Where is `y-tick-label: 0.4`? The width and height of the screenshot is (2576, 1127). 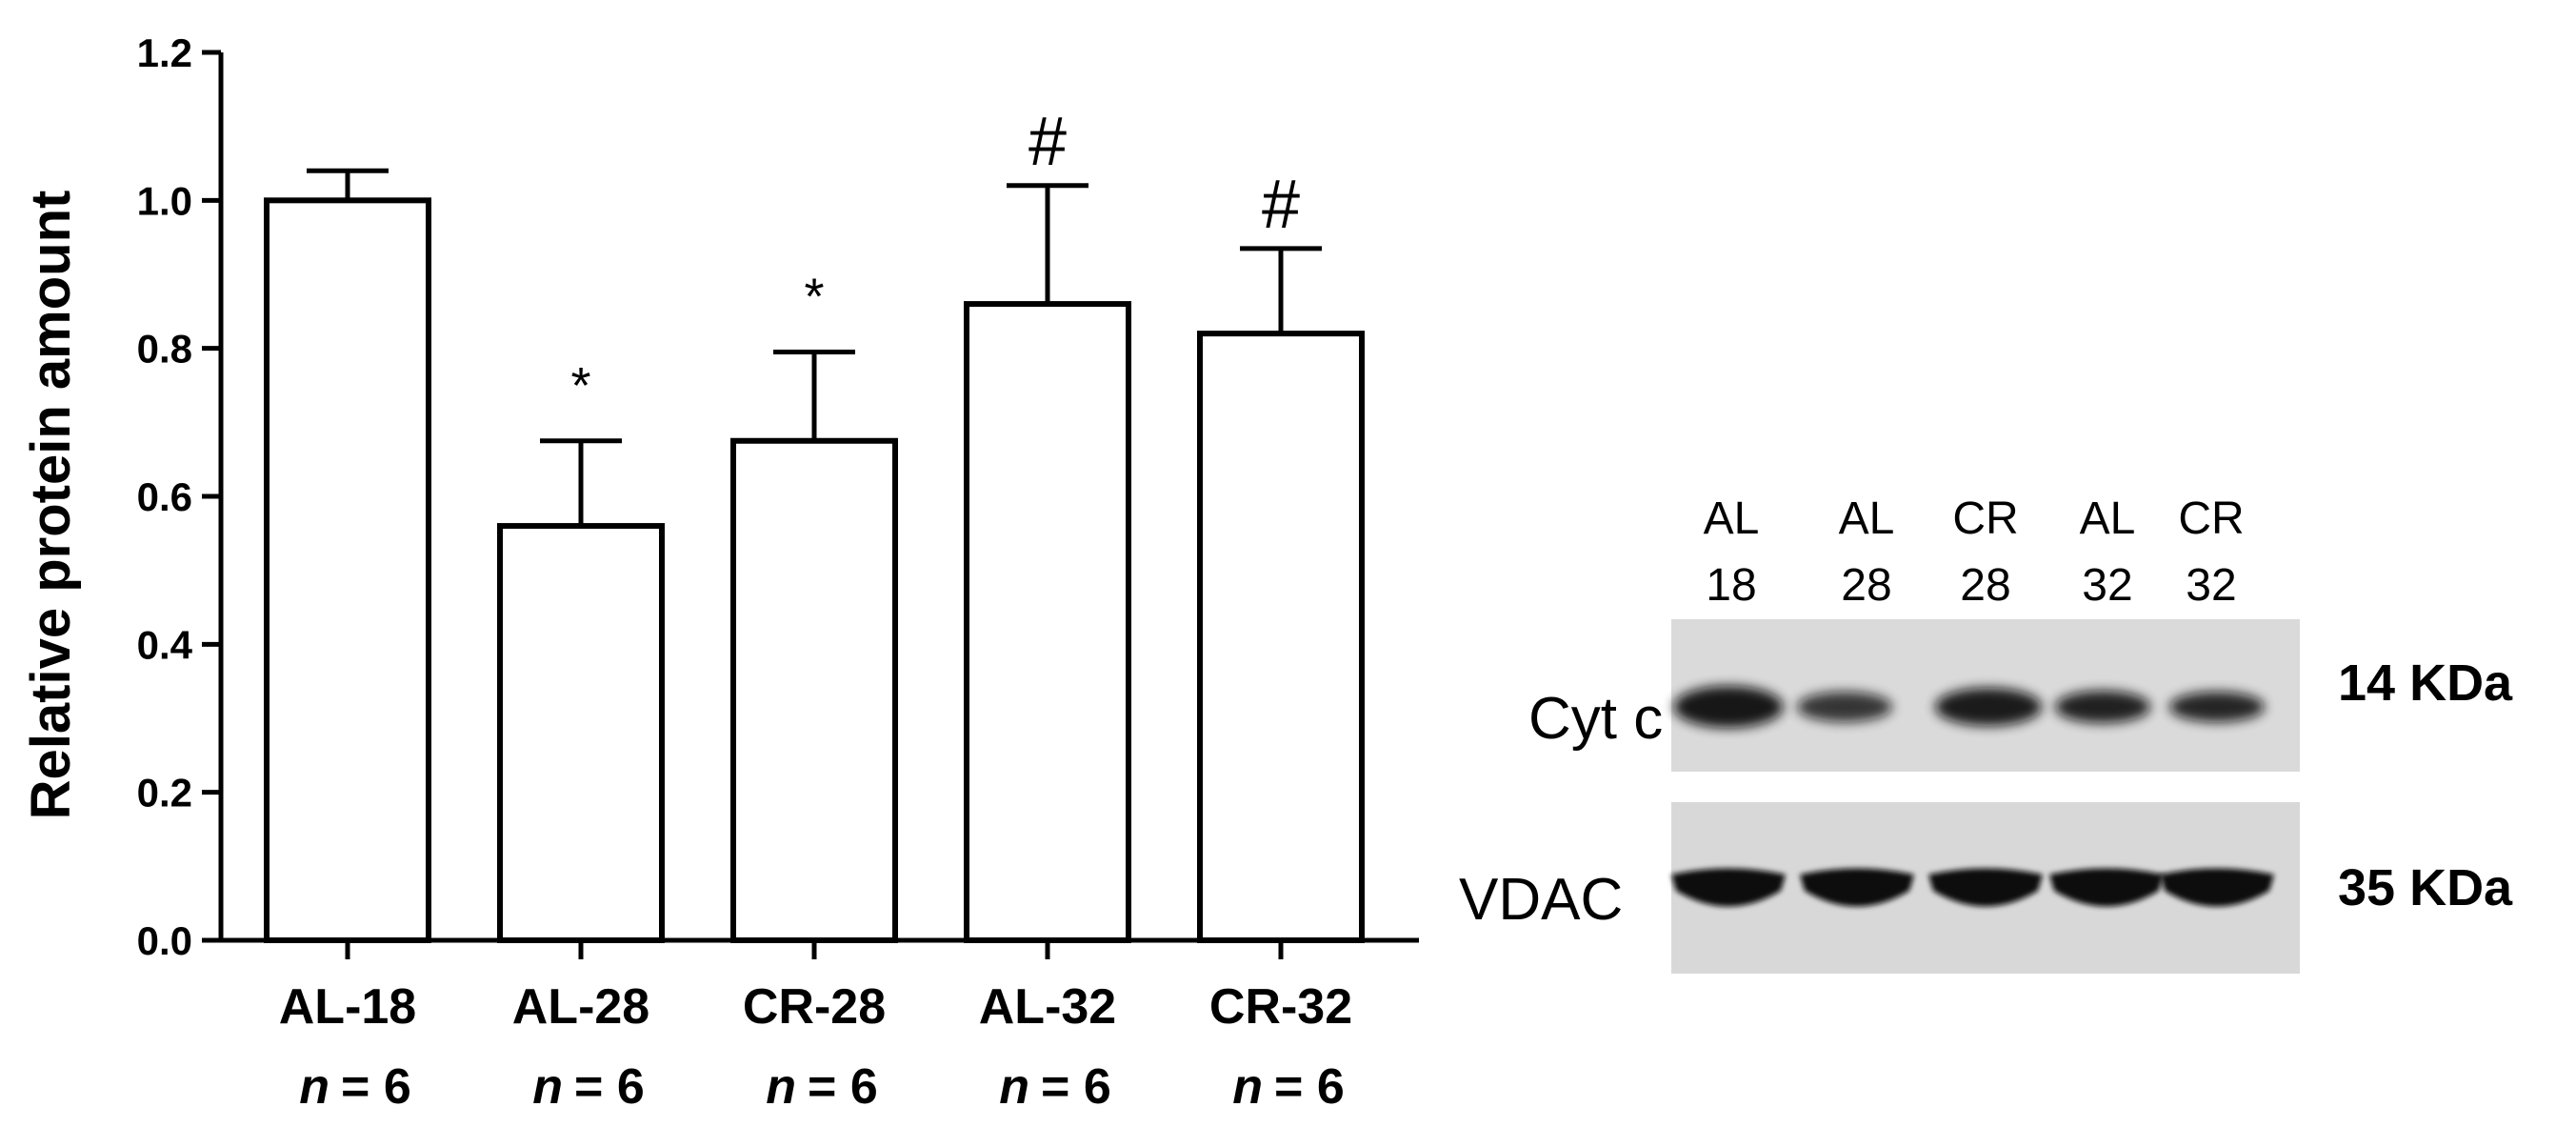
y-tick-label: 0.4 is located at coordinates (165, 644).